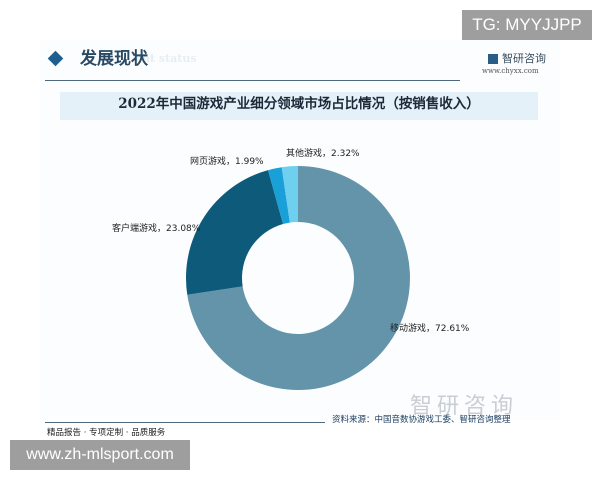 Image resolution: width=600 pixels, height=480 pixels. What do you see at coordinates (100, 455) in the screenshot?
I see `site-overlay: www.zh-mlsport.com` at bounding box center [100, 455].